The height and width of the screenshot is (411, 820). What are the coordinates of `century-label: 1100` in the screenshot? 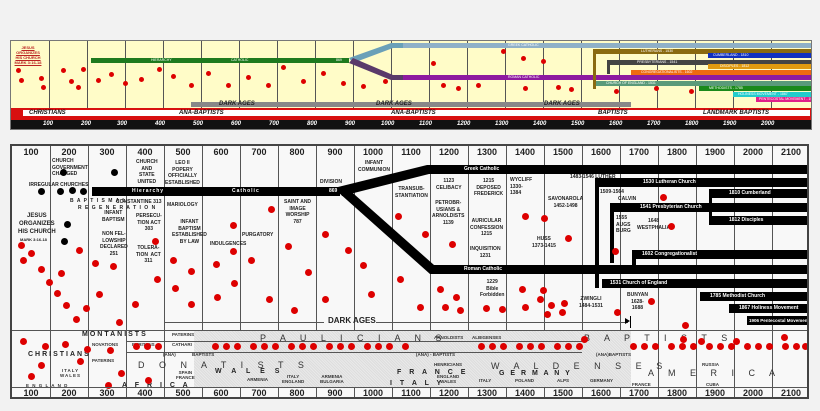 It's located at (411, 152).